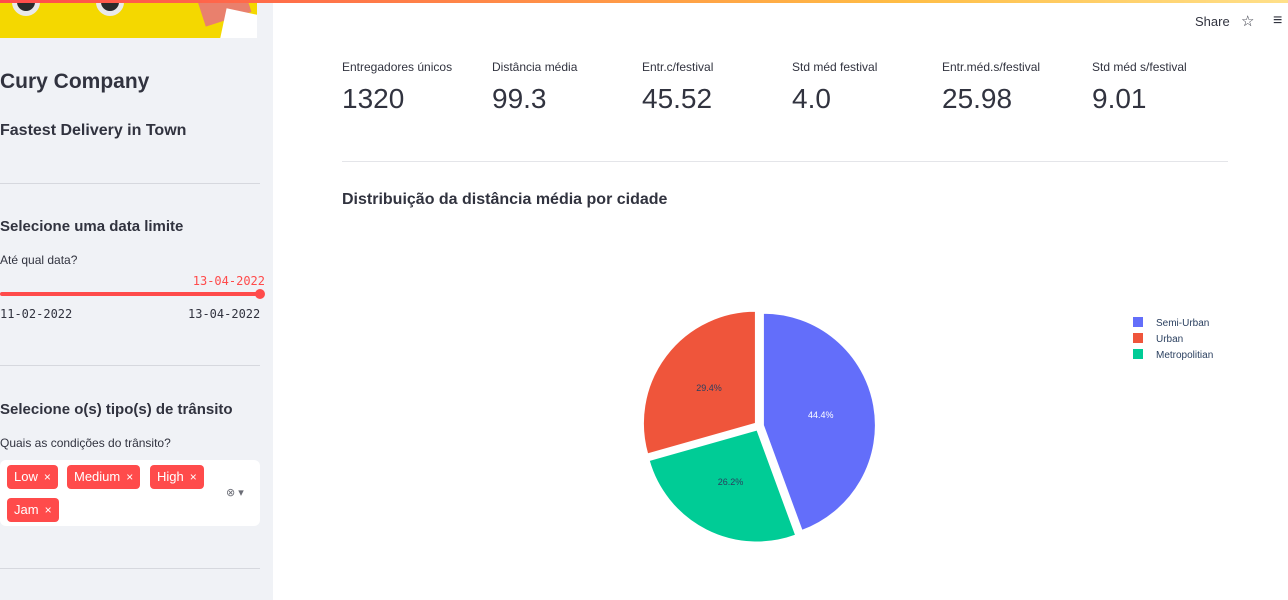  What do you see at coordinates (116, 409) in the screenshot?
I see `traffic-filter-title: Selecione o(s) tipo(s) de trânsito` at bounding box center [116, 409].